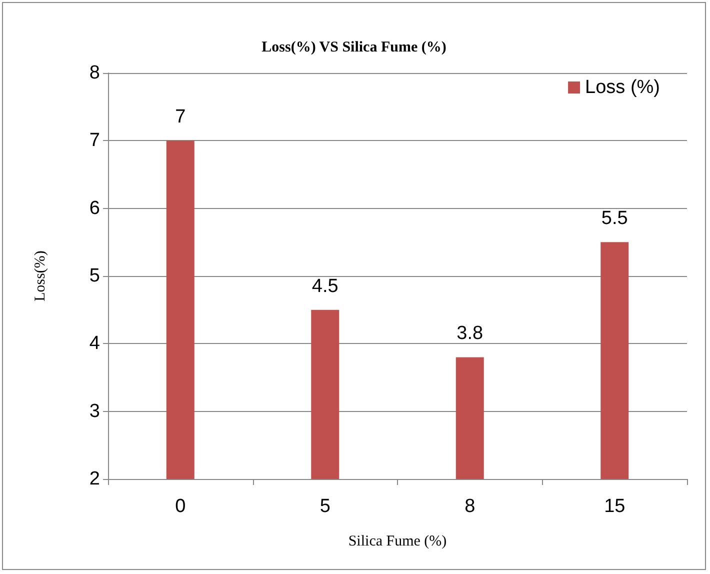  What do you see at coordinates (180, 117) in the screenshot?
I see `data-label: 7` at bounding box center [180, 117].